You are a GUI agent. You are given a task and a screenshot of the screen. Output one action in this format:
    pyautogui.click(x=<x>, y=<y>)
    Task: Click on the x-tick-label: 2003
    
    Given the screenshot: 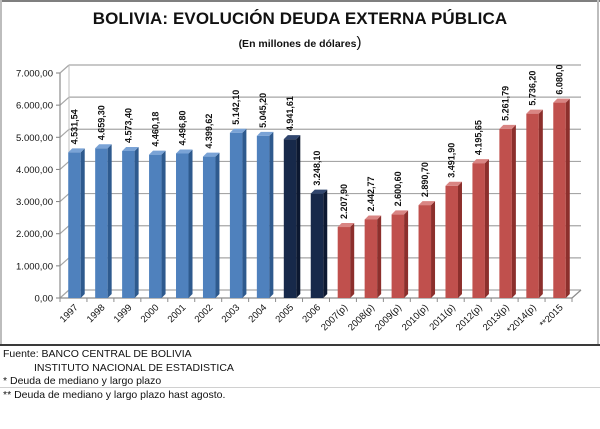 What is the action you would take?
    pyautogui.click(x=231, y=313)
    